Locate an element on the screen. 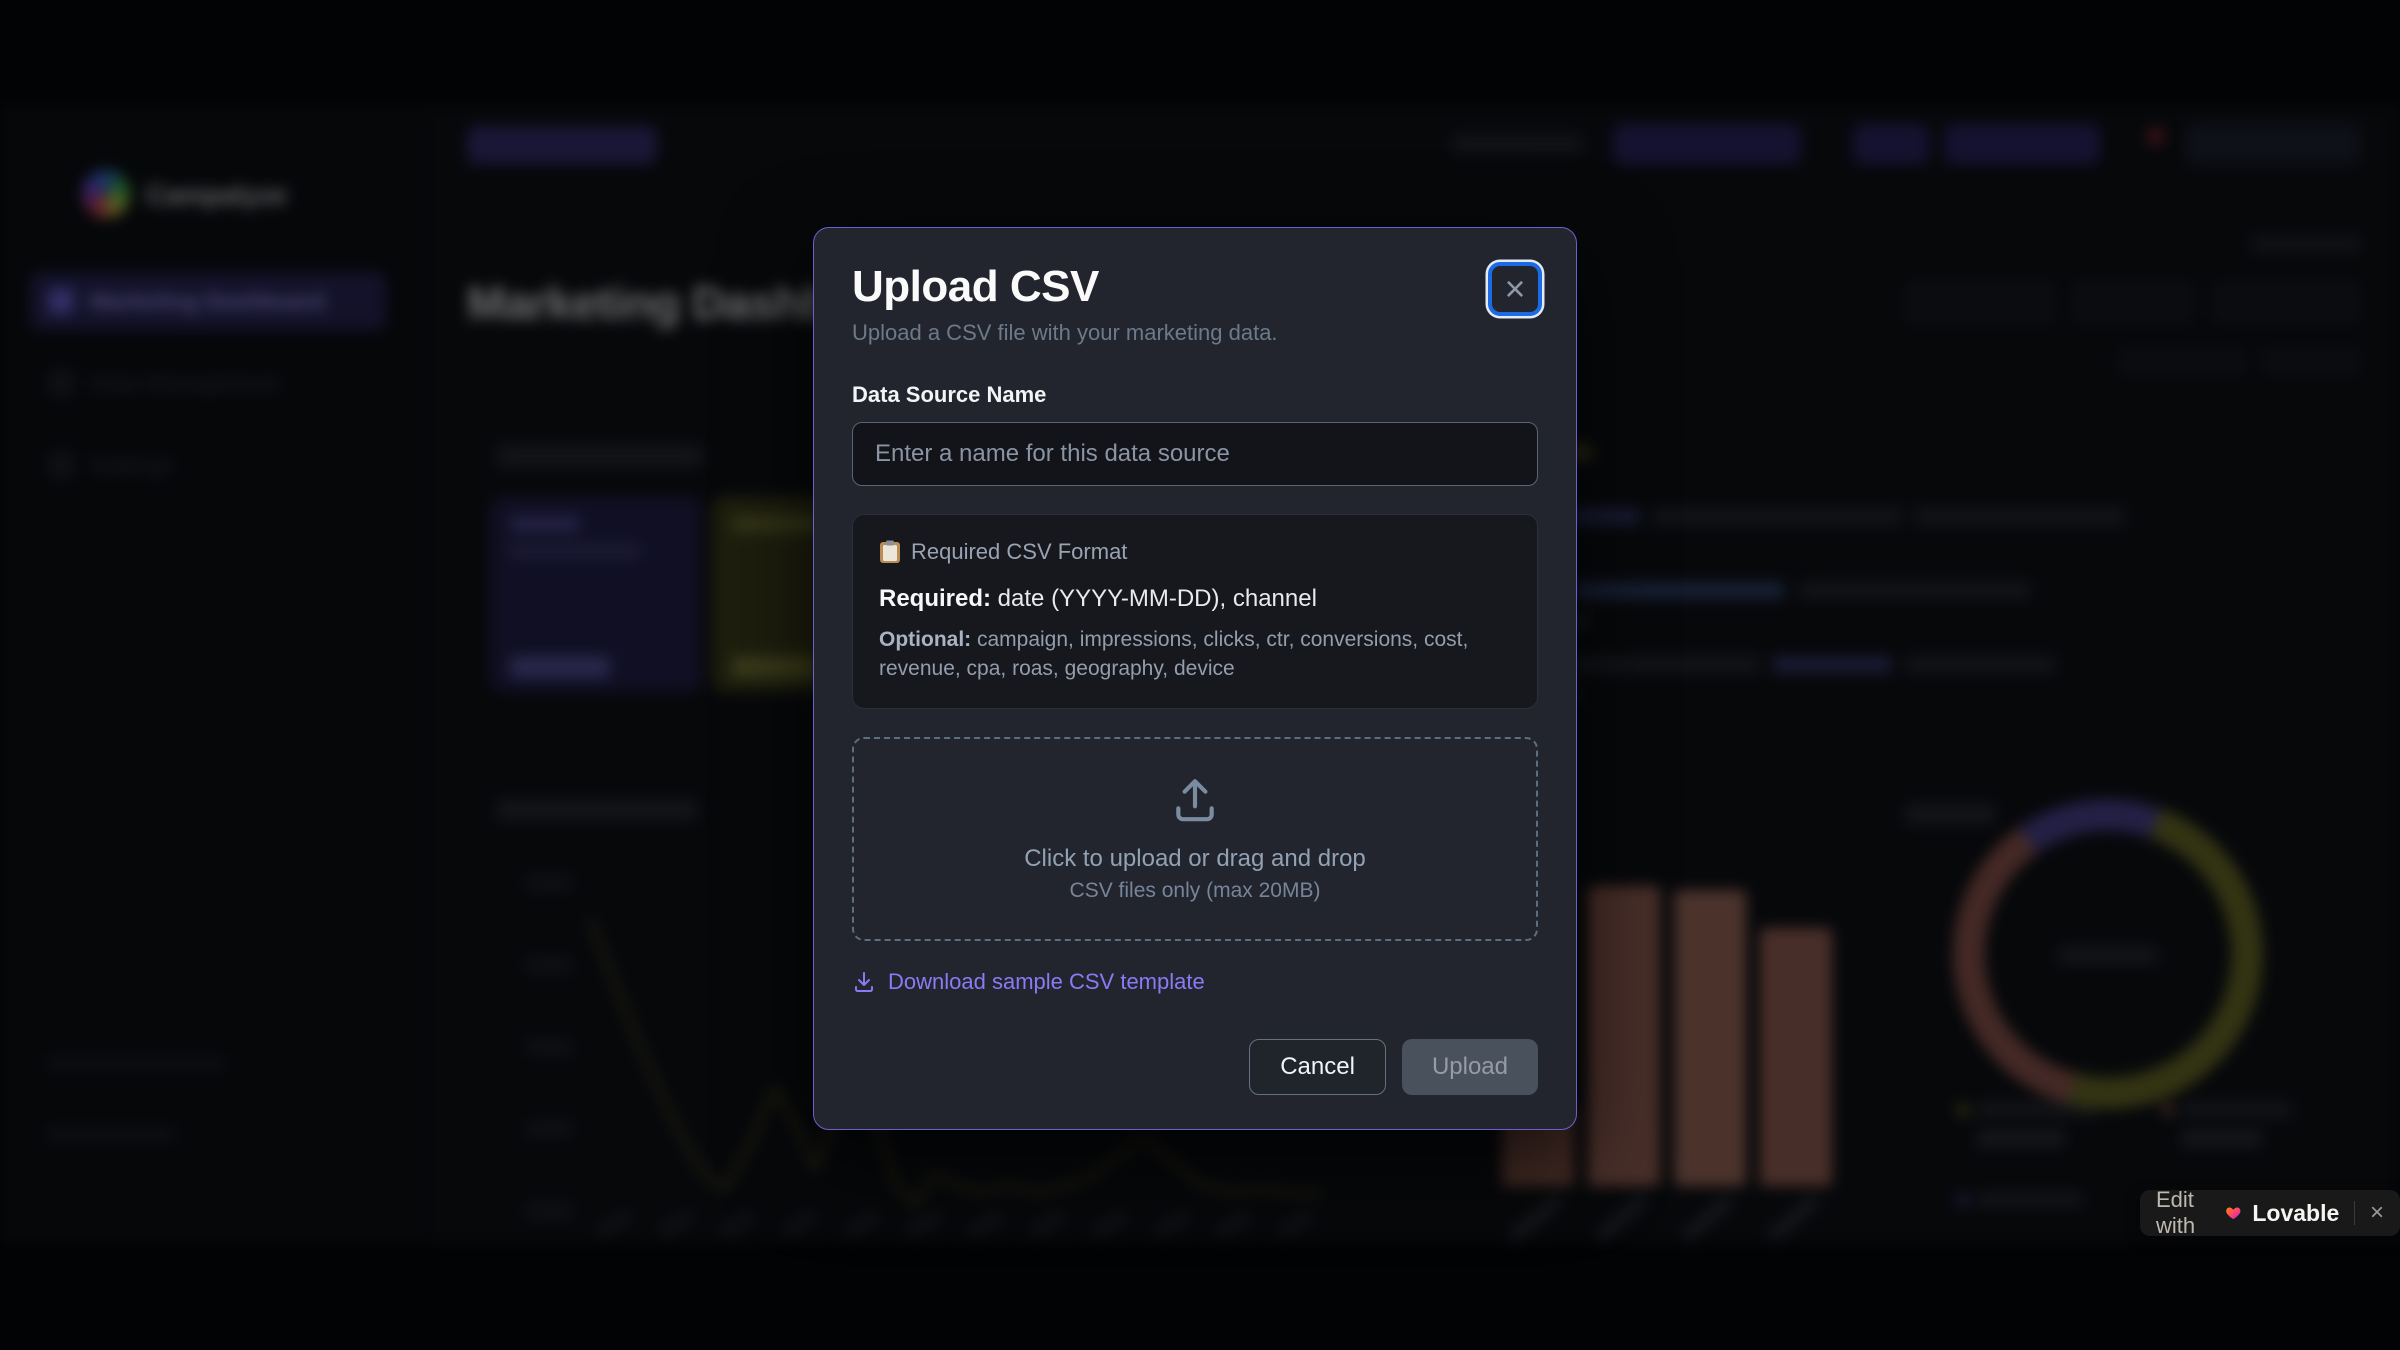  data-source-name-input is located at coordinates (1195, 454).